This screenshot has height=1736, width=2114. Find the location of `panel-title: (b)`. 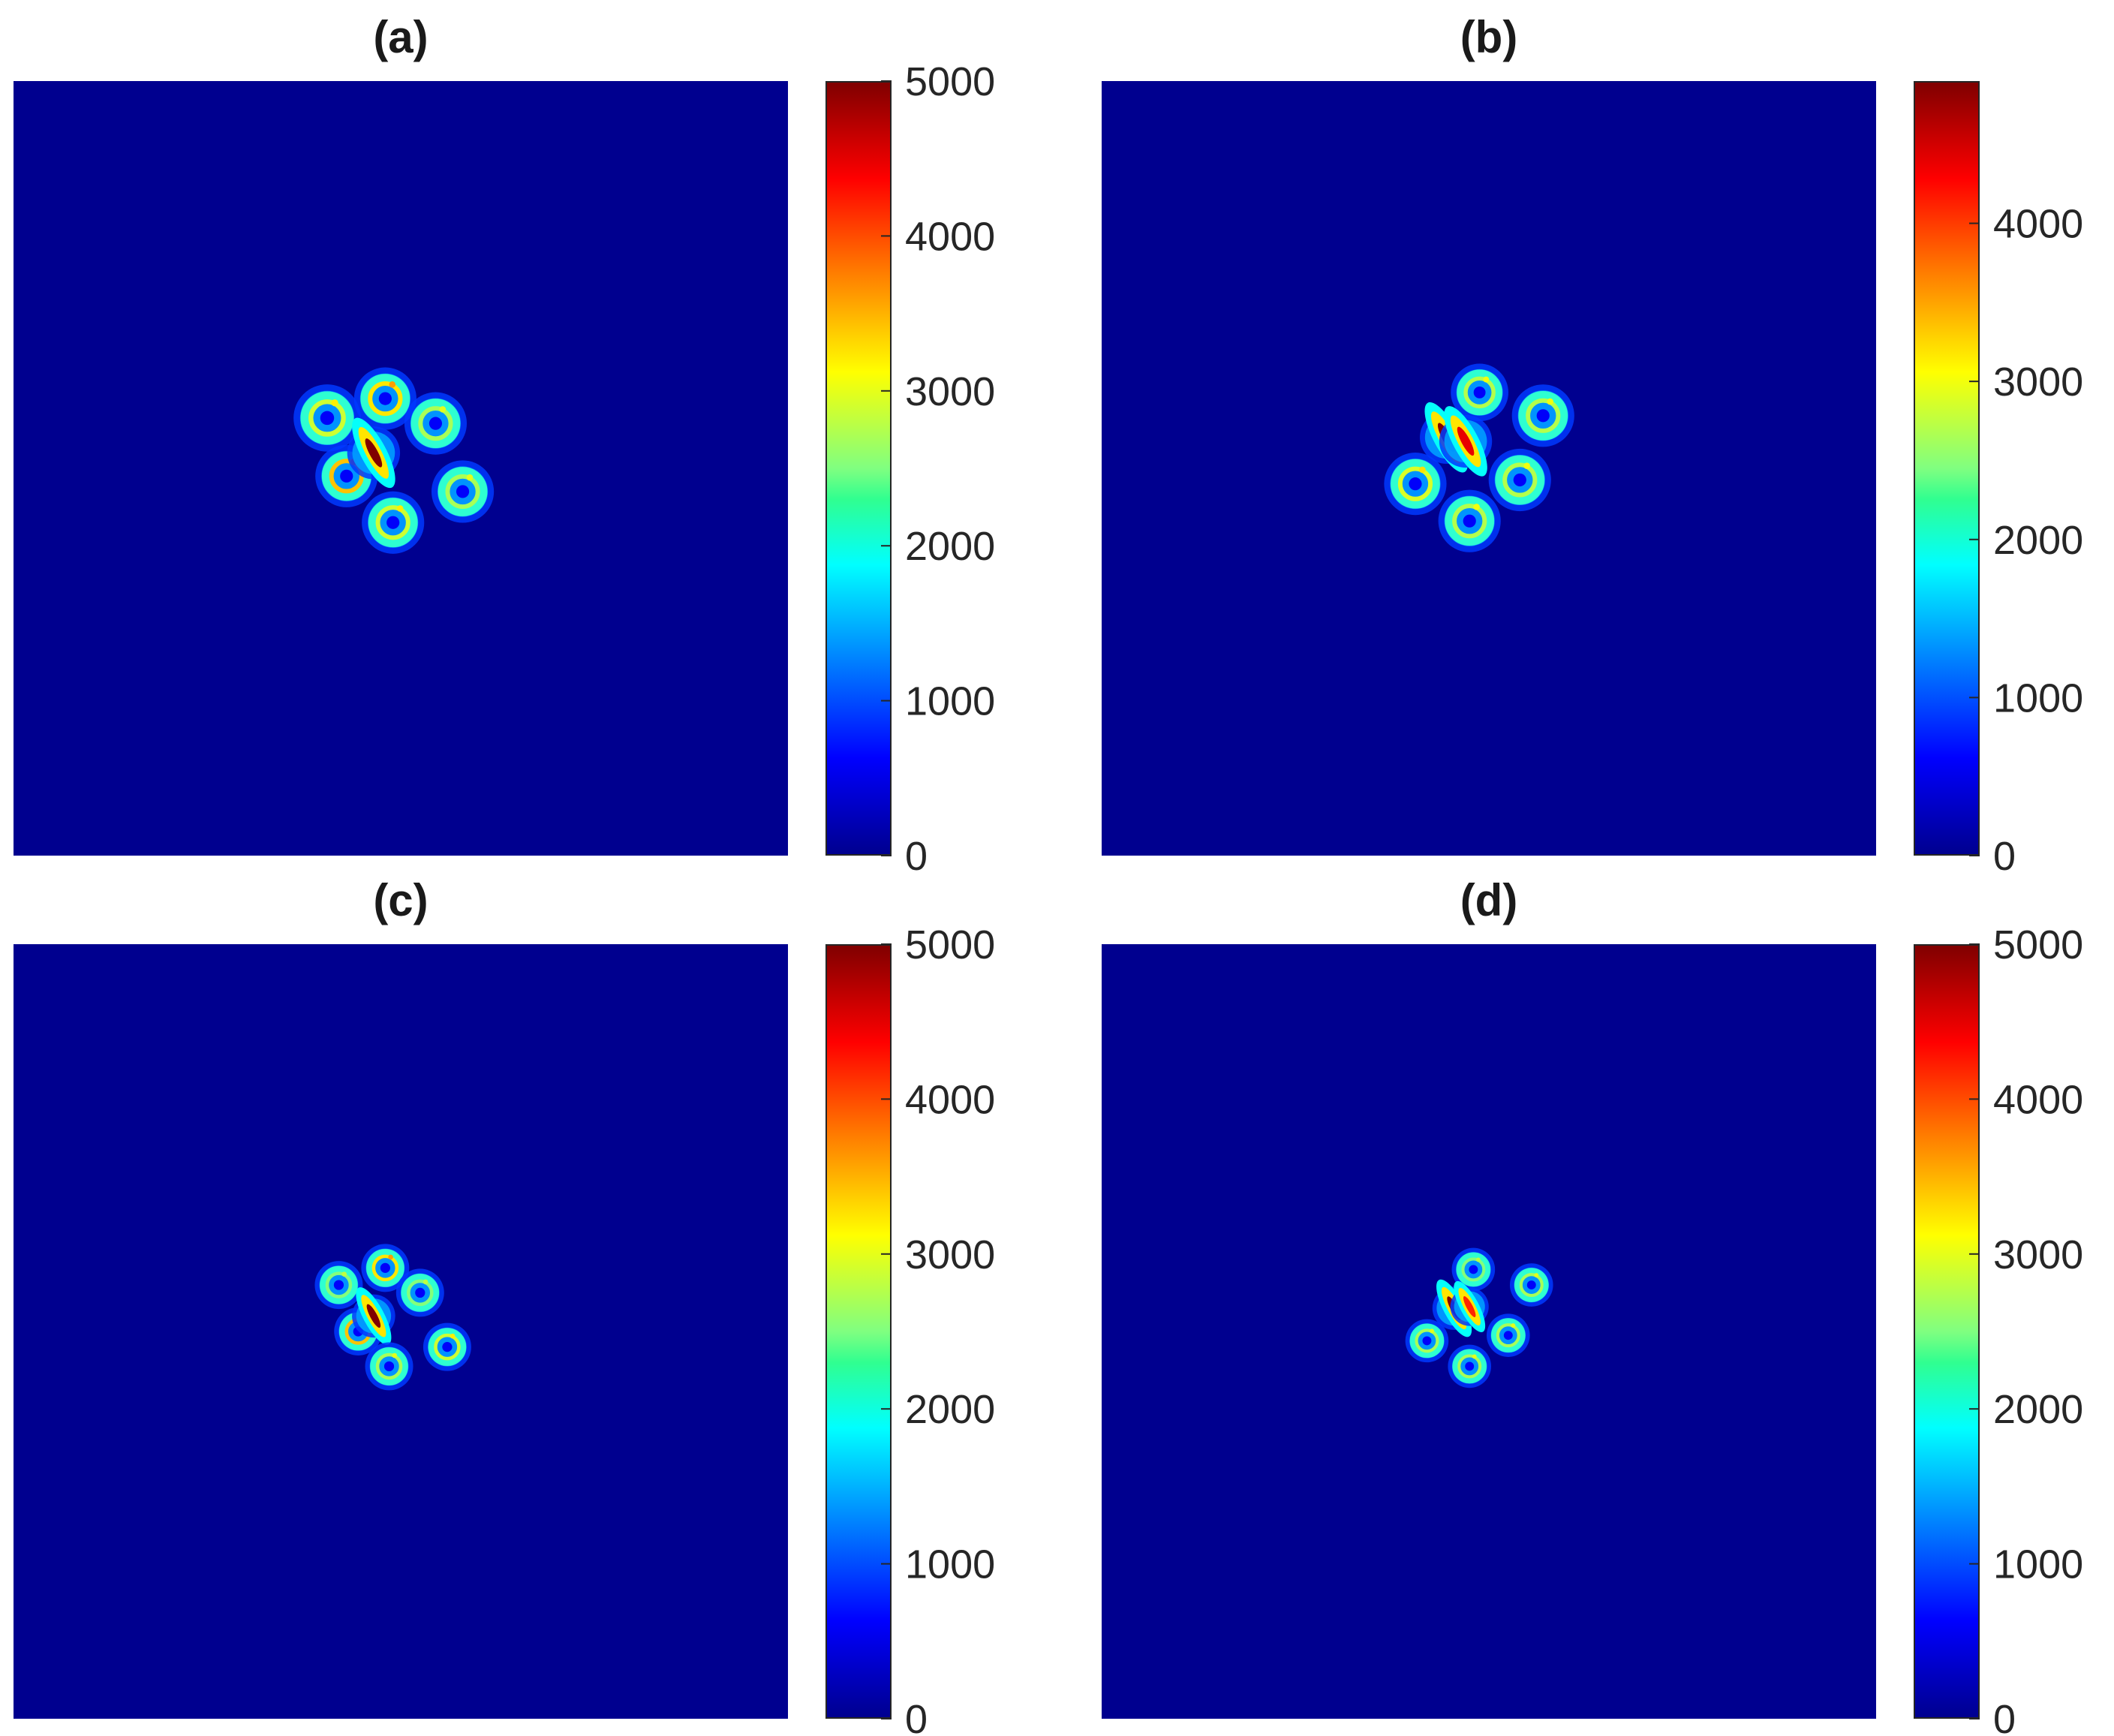

panel-title: (b) is located at coordinates (1489, 37).